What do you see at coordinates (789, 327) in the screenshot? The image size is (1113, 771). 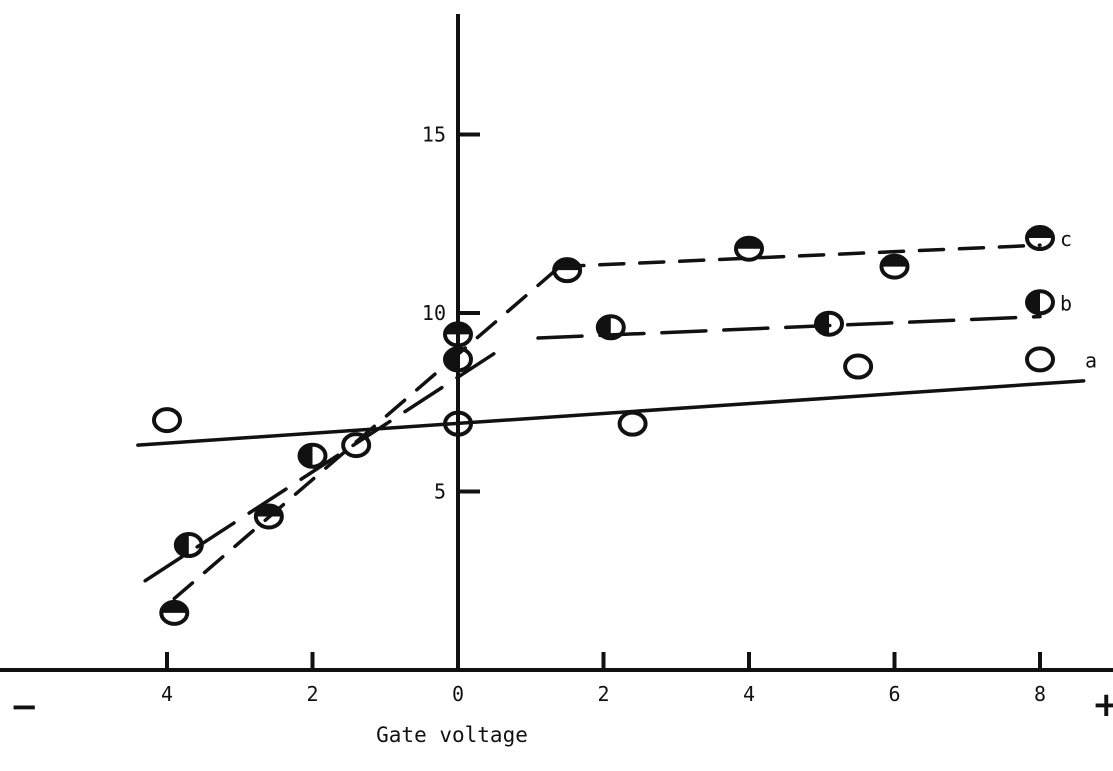 I see `fit-line-b` at bounding box center [789, 327].